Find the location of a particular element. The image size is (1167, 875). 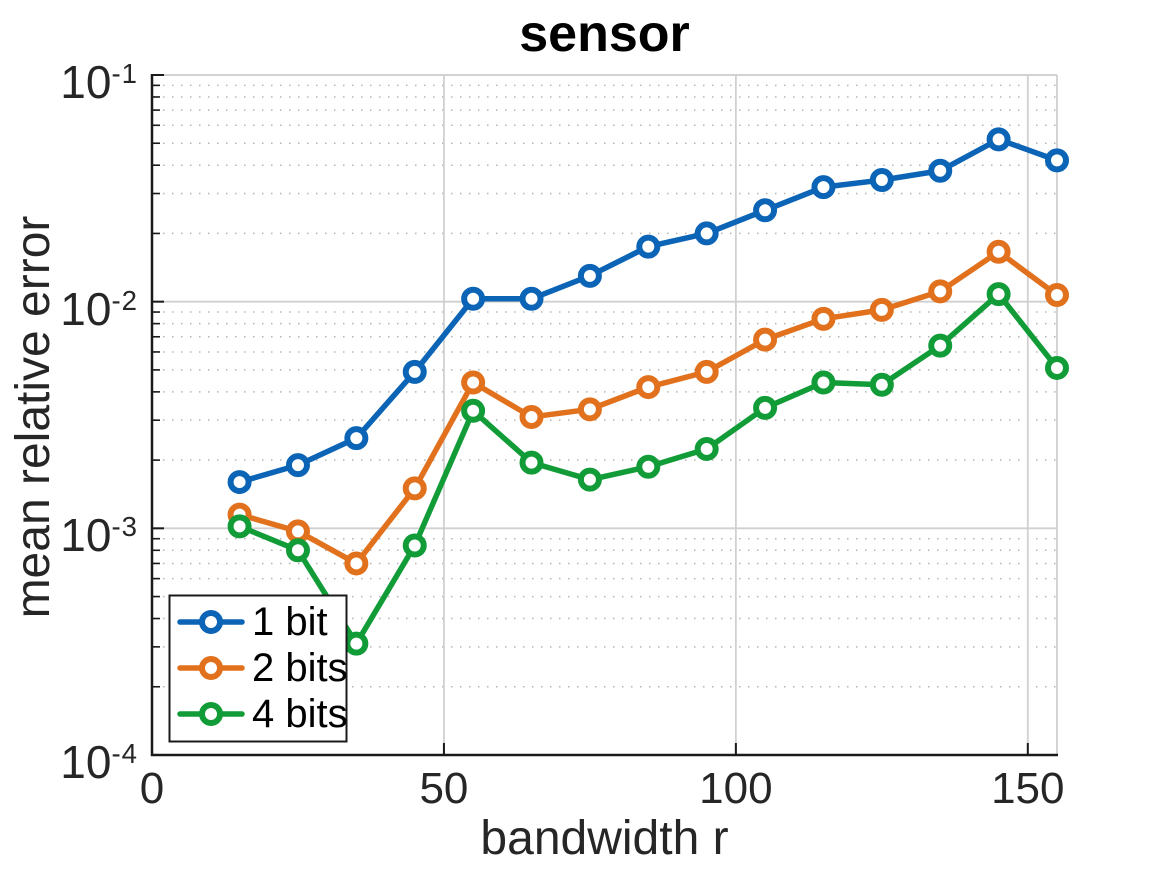

x-tick-label: 150 is located at coordinates (1028, 788).